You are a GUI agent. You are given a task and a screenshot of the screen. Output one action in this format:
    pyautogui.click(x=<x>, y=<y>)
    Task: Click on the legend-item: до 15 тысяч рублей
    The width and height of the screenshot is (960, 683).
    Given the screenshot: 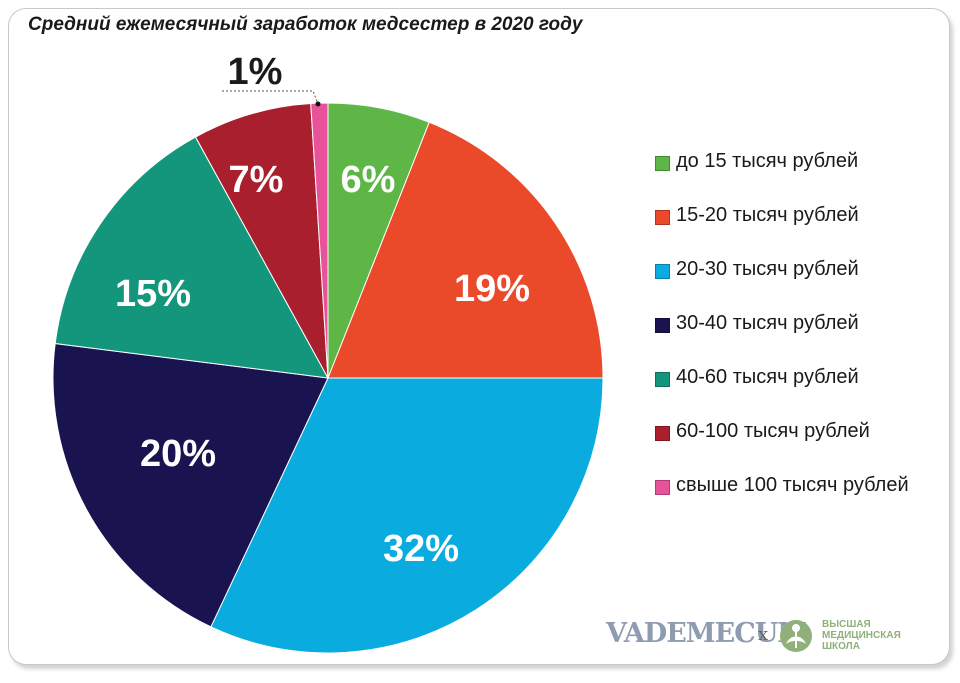 What is the action you would take?
    pyautogui.click(x=782, y=177)
    